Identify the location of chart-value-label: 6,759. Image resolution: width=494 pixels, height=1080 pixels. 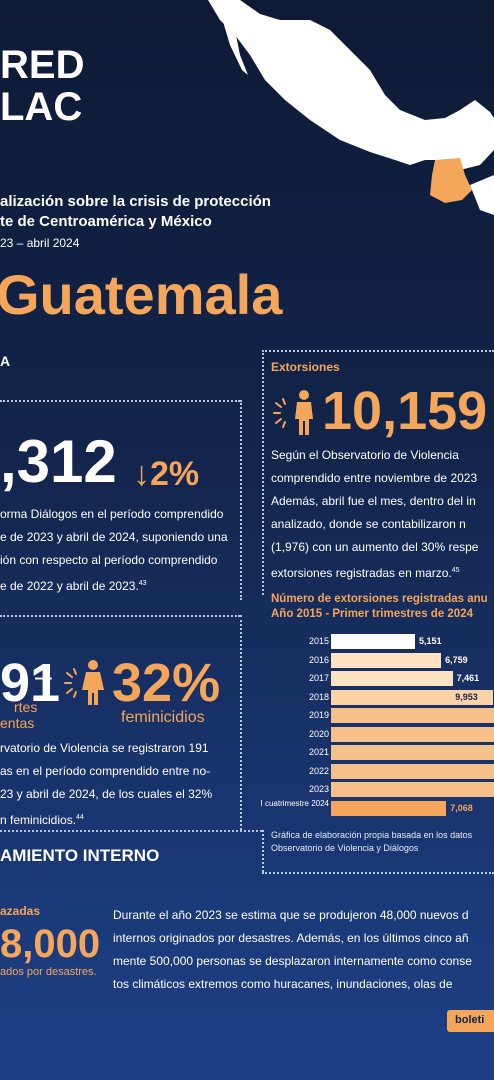
(456, 659).